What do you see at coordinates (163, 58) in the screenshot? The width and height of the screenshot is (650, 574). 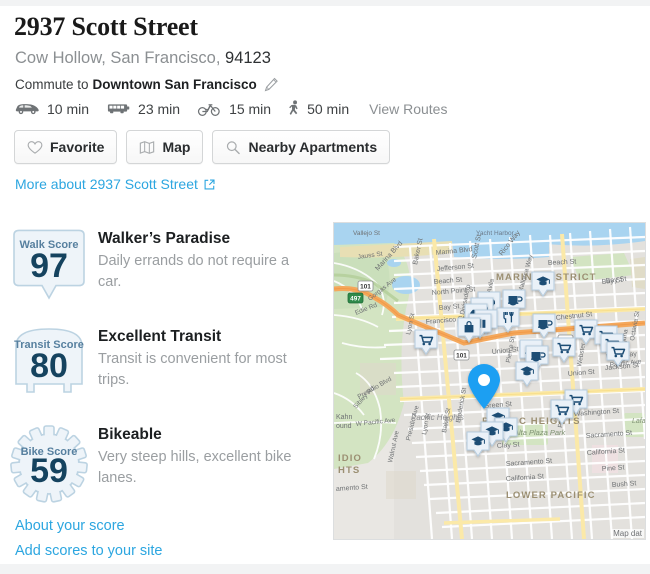 I see `city-label: San Francisco` at bounding box center [163, 58].